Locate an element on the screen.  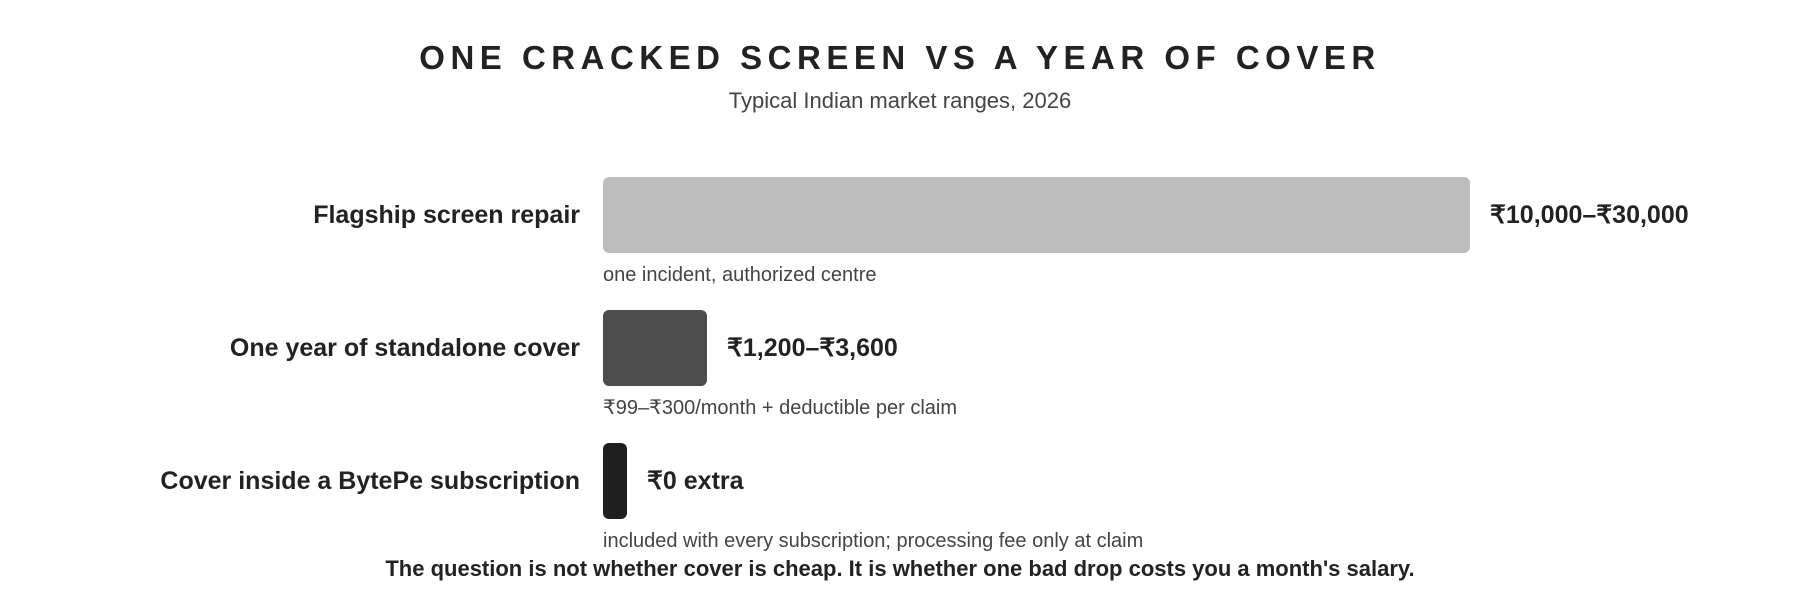
chart-title: ONE CRACKED SCREEN VS A YEAR OF COVER is located at coordinates (900, 57).